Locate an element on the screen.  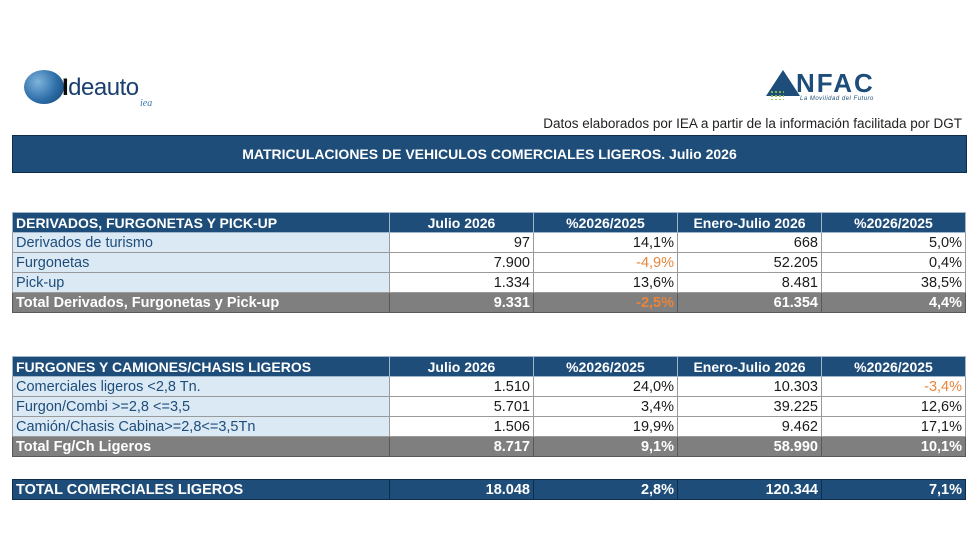
total-month: 9.331 is located at coordinates (461, 302).